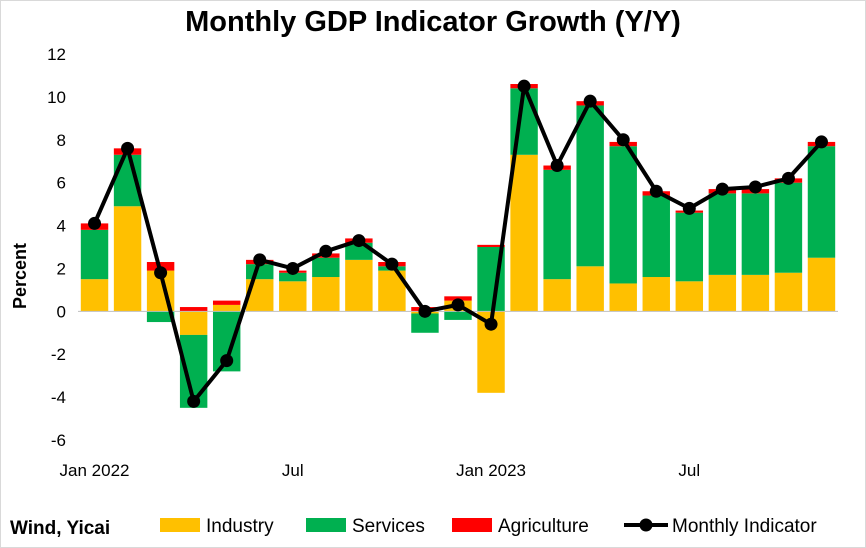  What do you see at coordinates (61, 226) in the screenshot?
I see `y-tick-label: 4` at bounding box center [61, 226].